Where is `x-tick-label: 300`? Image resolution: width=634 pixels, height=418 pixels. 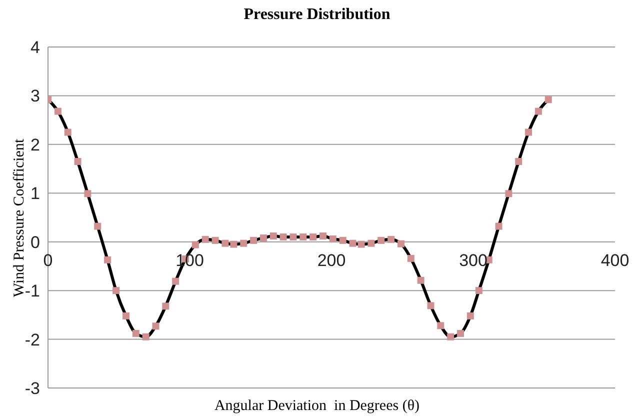 x-tick-label: 300 is located at coordinates (473, 260).